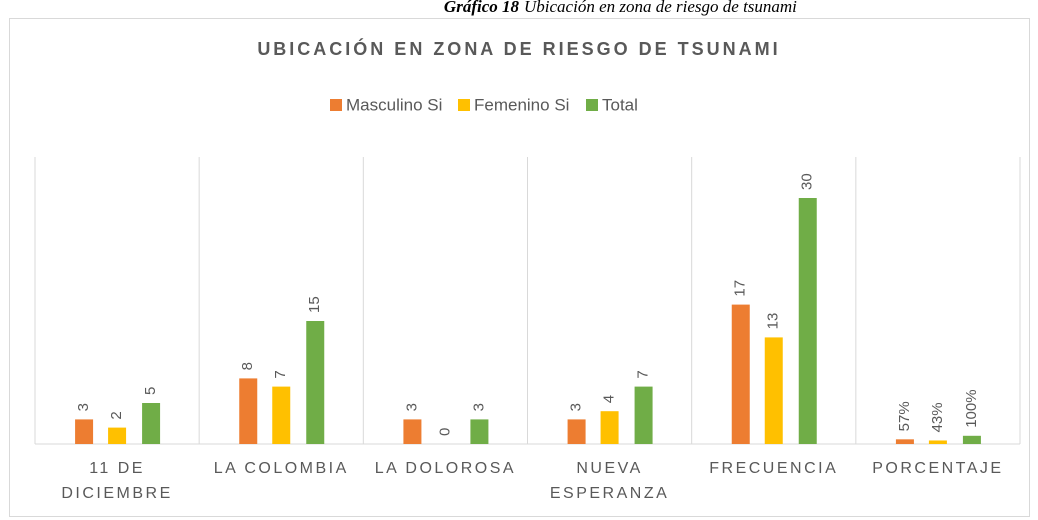 Image resolution: width=1038 pixels, height=520 pixels. What do you see at coordinates (117, 468) in the screenshot?
I see `x-tick-label: 11 DE` at bounding box center [117, 468].